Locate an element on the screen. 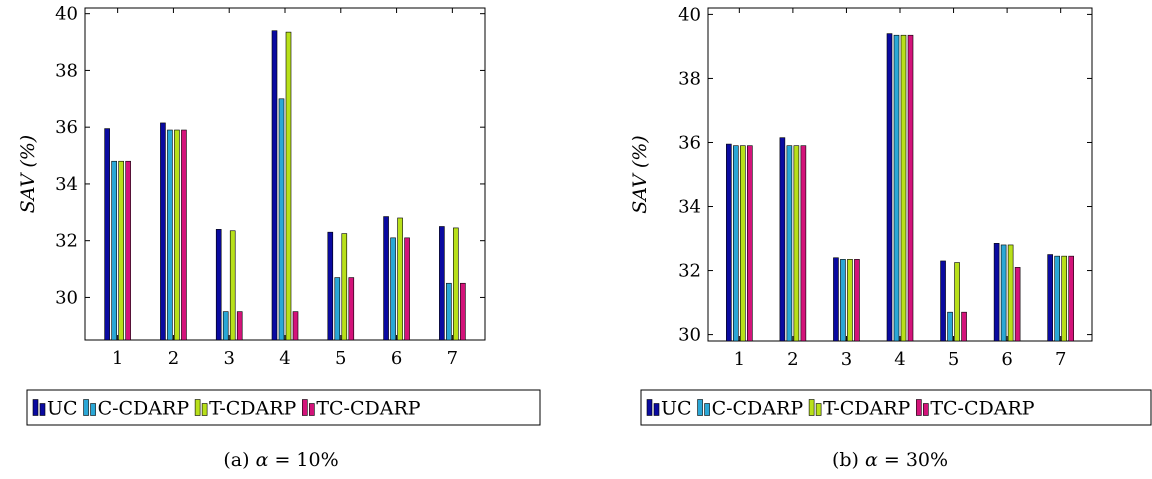 This screenshot has width=1152, height=479. caption-label: (a) is located at coordinates (239, 460).